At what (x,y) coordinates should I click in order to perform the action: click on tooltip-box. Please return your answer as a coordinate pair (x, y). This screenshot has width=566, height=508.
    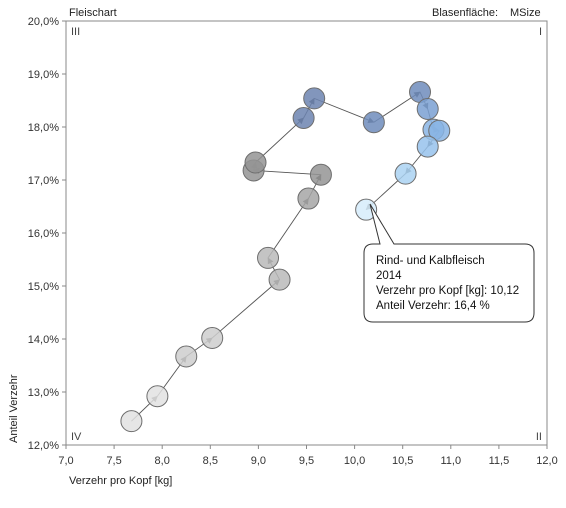
    Looking at the image, I should click on (449, 263).